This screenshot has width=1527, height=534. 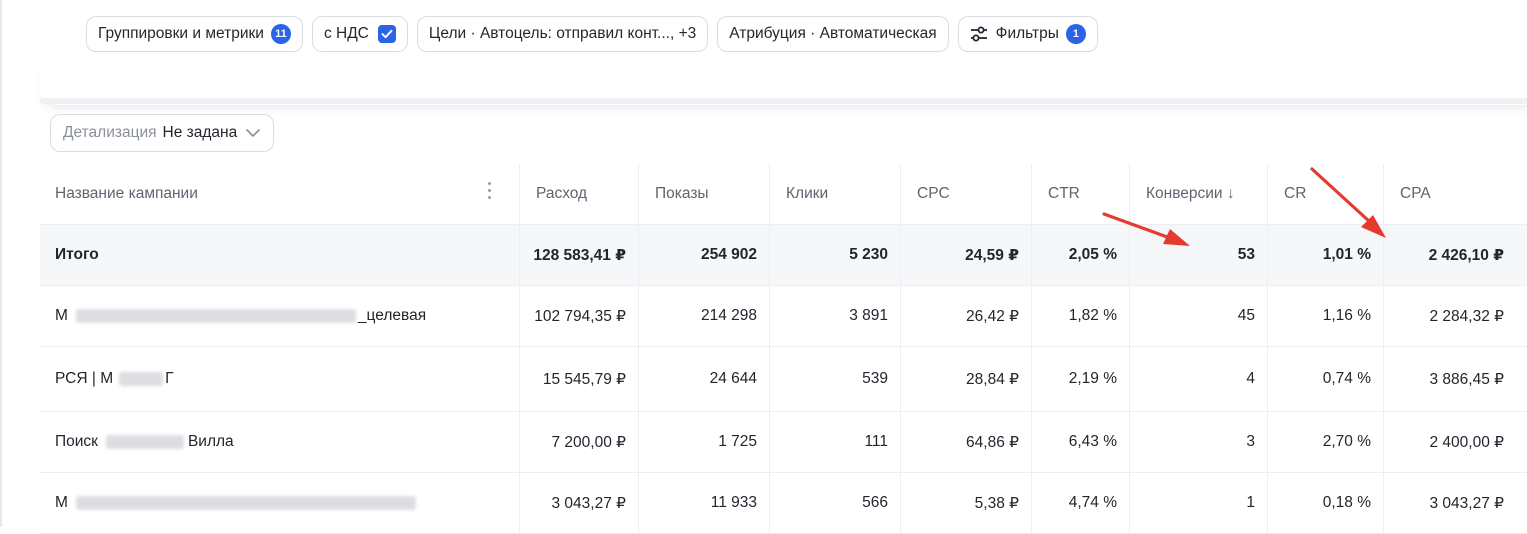 What do you see at coordinates (1081, 442) in the screenshot?
I see `table-cell: 6,43 %` at bounding box center [1081, 442].